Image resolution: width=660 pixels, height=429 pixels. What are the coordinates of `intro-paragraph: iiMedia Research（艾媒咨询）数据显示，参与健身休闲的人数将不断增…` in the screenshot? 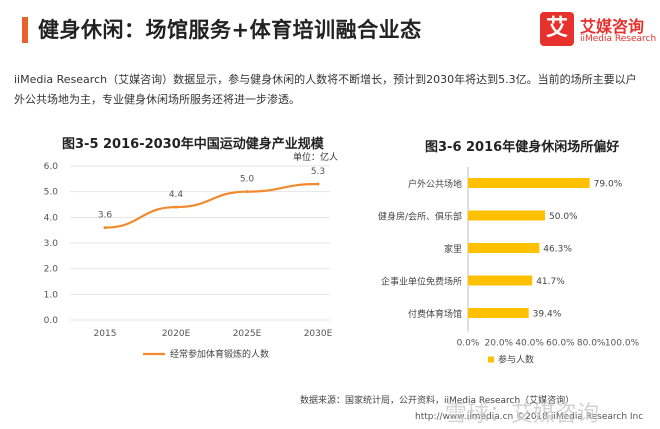 It's located at (325, 89).